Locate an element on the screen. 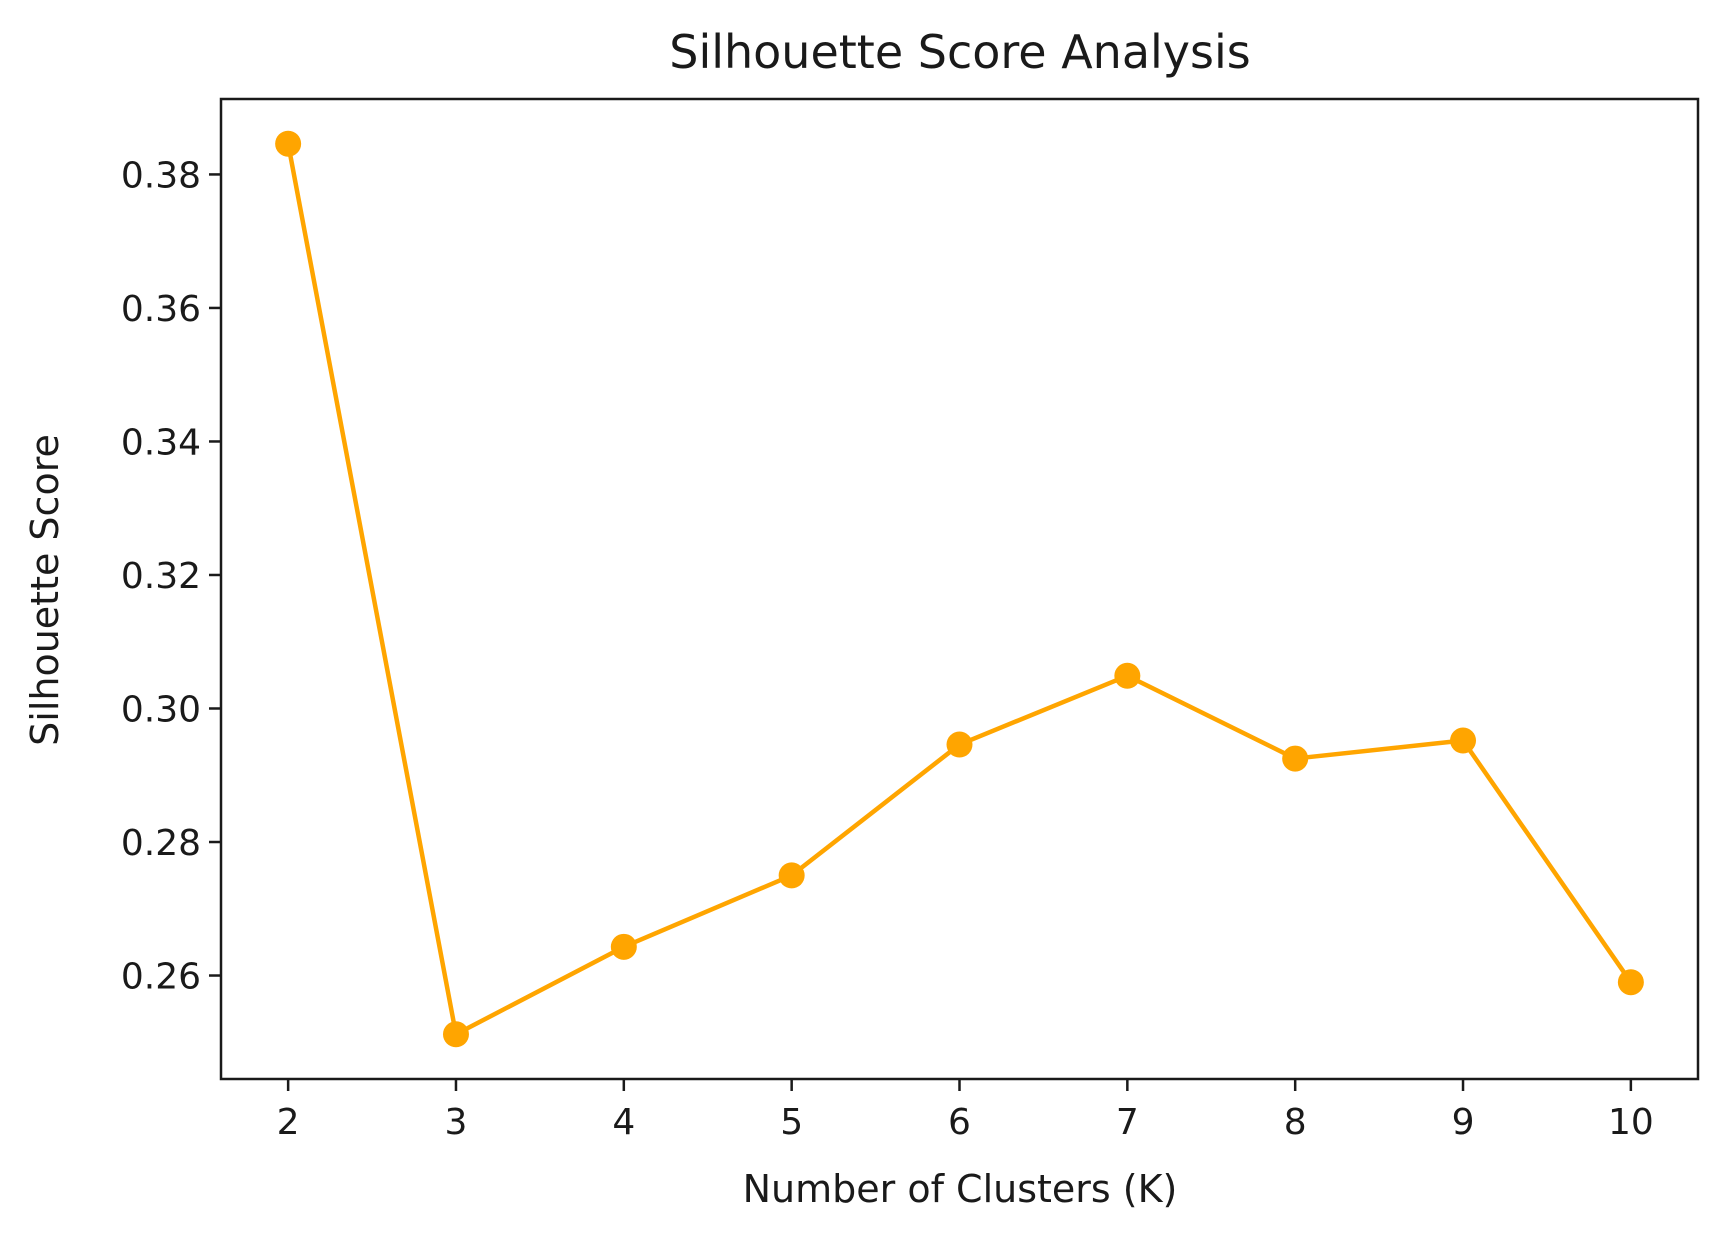  x-tick-label: 9 is located at coordinates (1463, 1122).